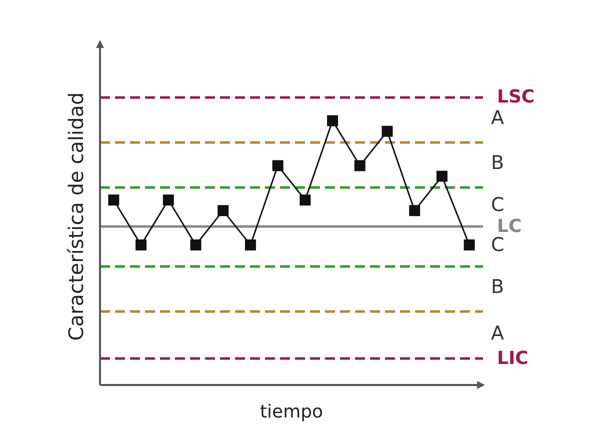 The image size is (596, 426). Describe the element at coordinates (292, 412) in the screenshot. I see `x-axis-title: tiempo` at that location.